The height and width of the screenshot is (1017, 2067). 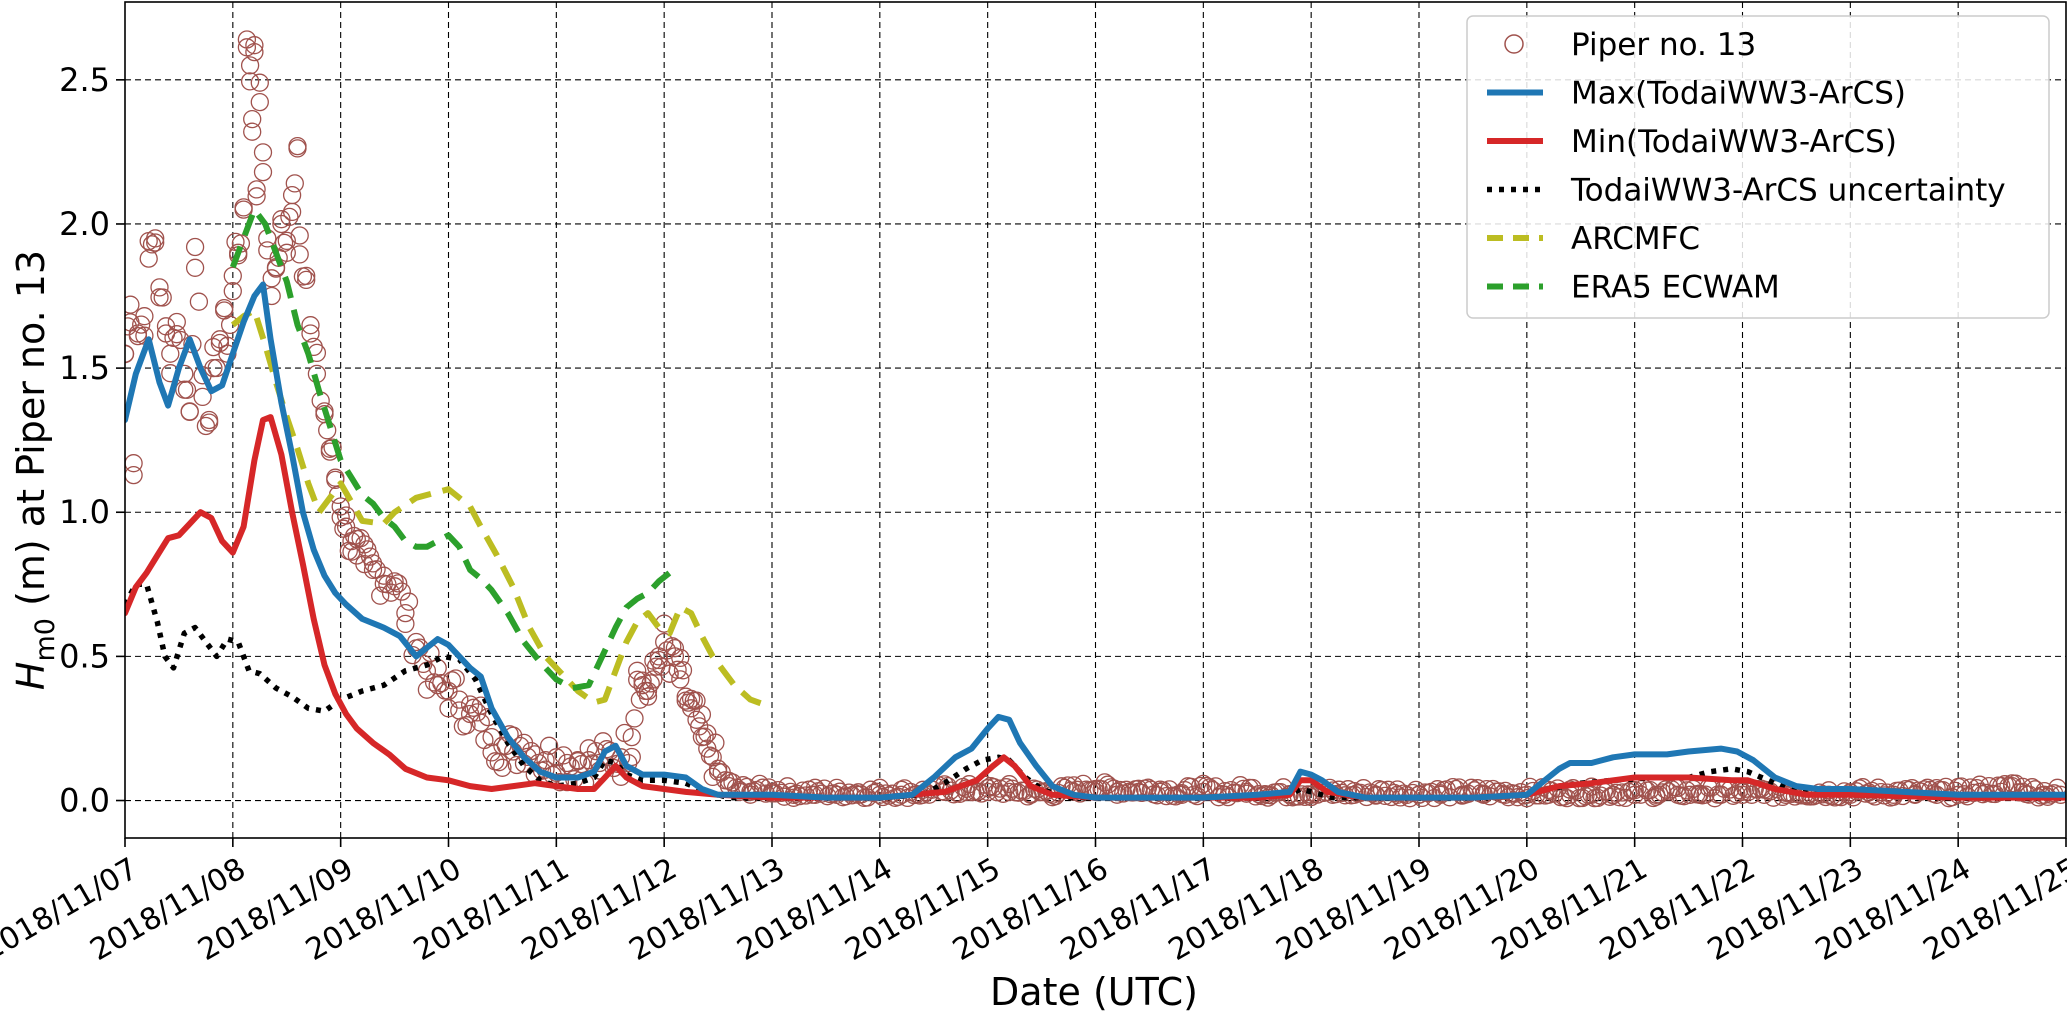 What do you see at coordinates (84, 368) in the screenshot?
I see `y-tick-label: 1.5` at bounding box center [84, 368].